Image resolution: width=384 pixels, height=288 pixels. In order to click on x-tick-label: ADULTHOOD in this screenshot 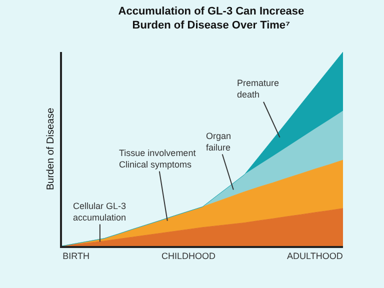, I will do `click(315, 255)`.